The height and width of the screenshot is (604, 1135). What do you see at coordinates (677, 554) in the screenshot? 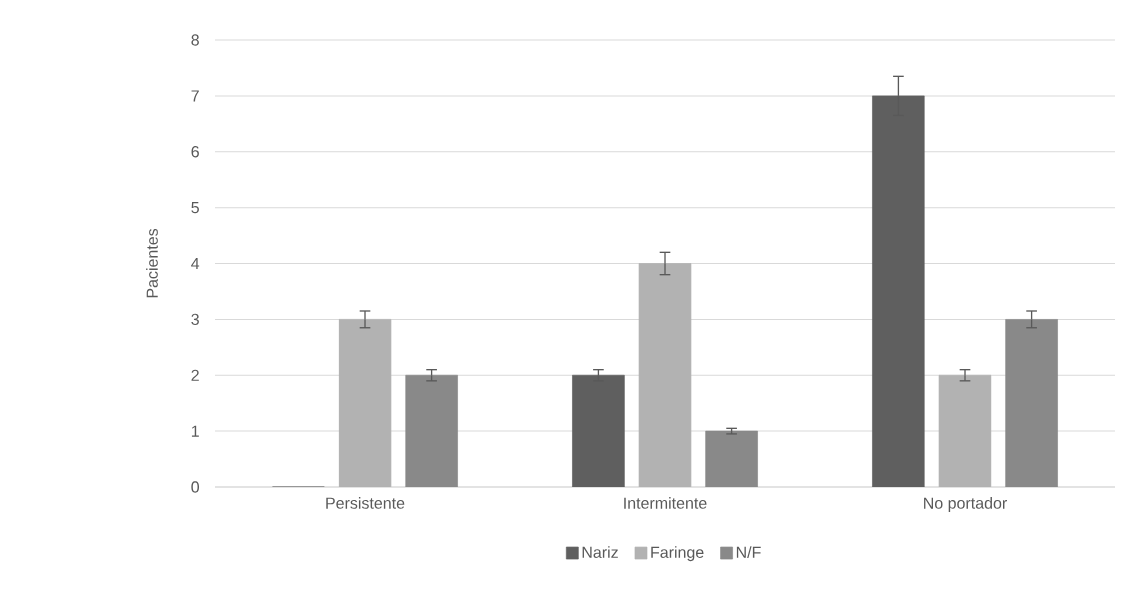
I see `legend-label: Faringe` at bounding box center [677, 554].